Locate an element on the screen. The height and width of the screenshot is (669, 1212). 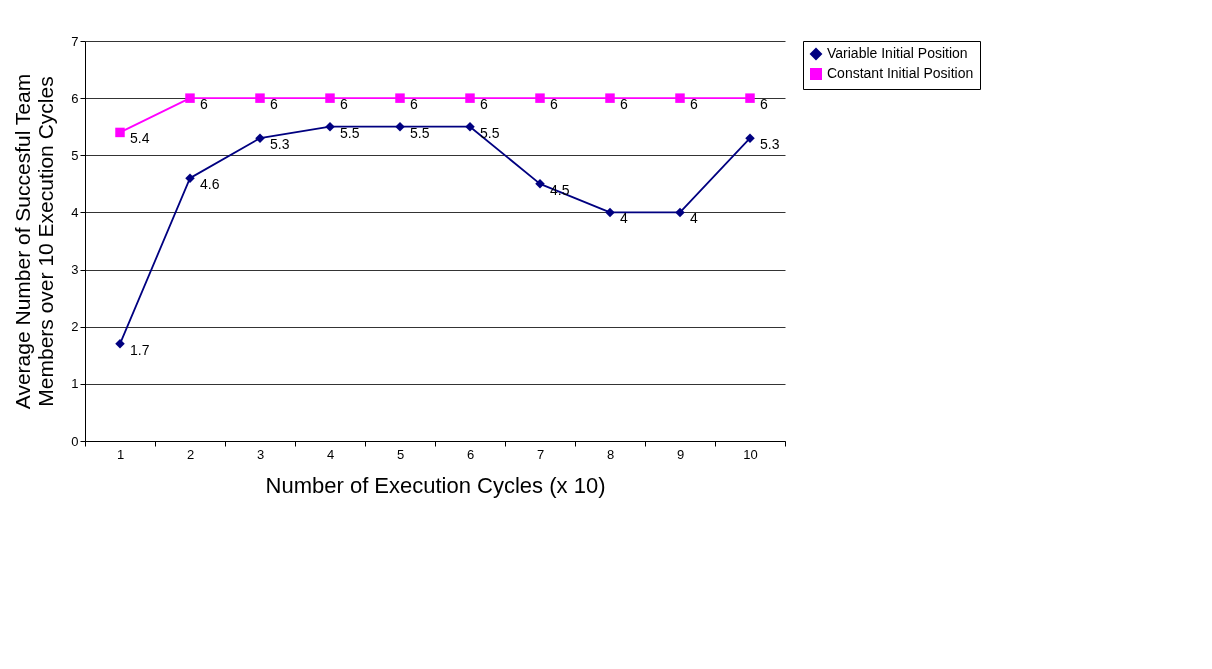
legend-label: Variable Initial Position is located at coordinates (897, 53).